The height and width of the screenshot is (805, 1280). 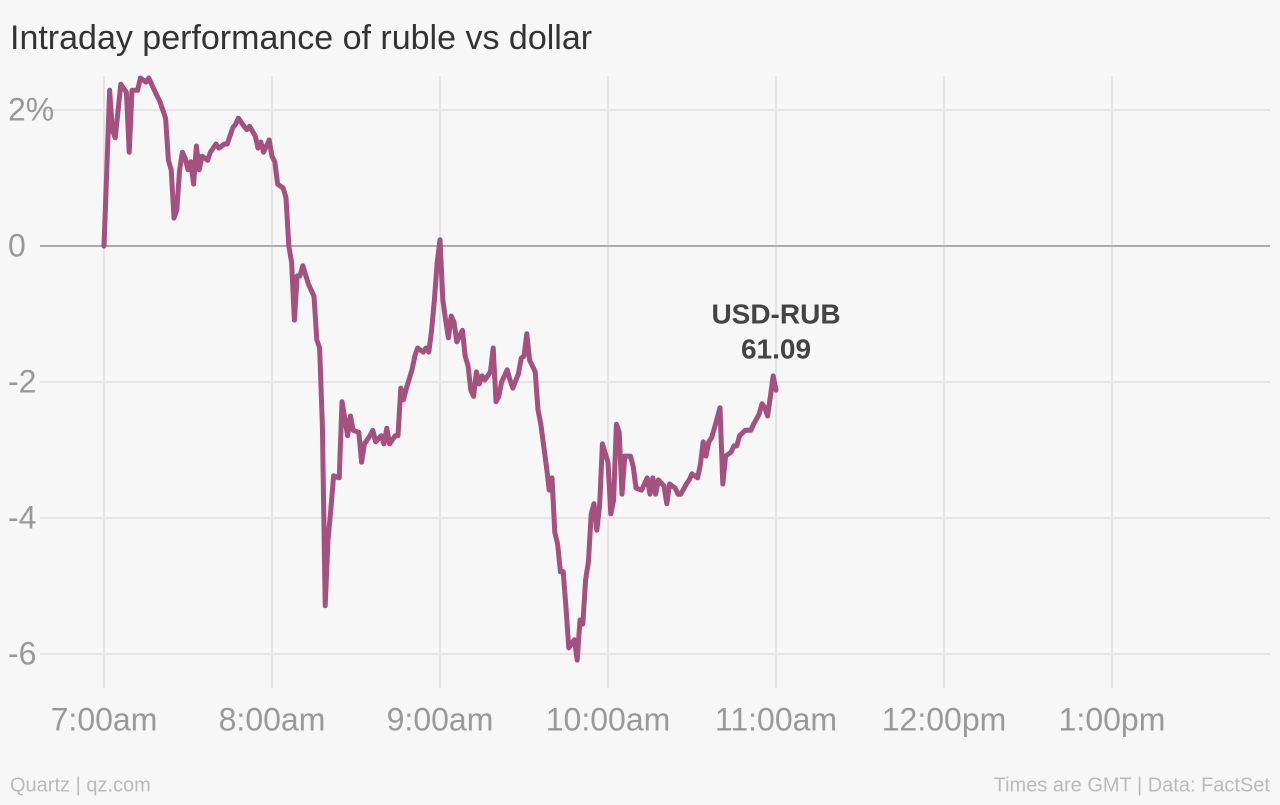 What do you see at coordinates (22, 653) in the screenshot?
I see `y-tick-label: -6` at bounding box center [22, 653].